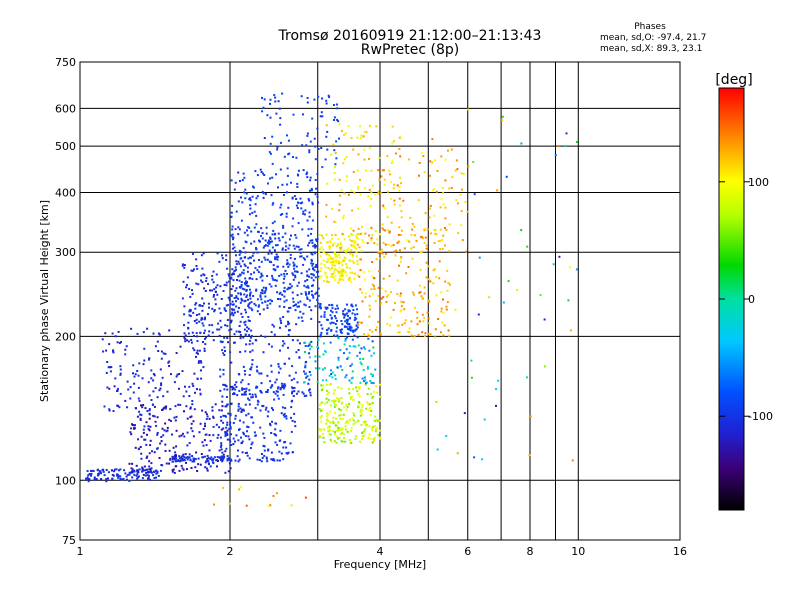 This screenshot has height=600, width=800. I want to click on chart-subtitle: RwPretec (8p), so click(410, 50).